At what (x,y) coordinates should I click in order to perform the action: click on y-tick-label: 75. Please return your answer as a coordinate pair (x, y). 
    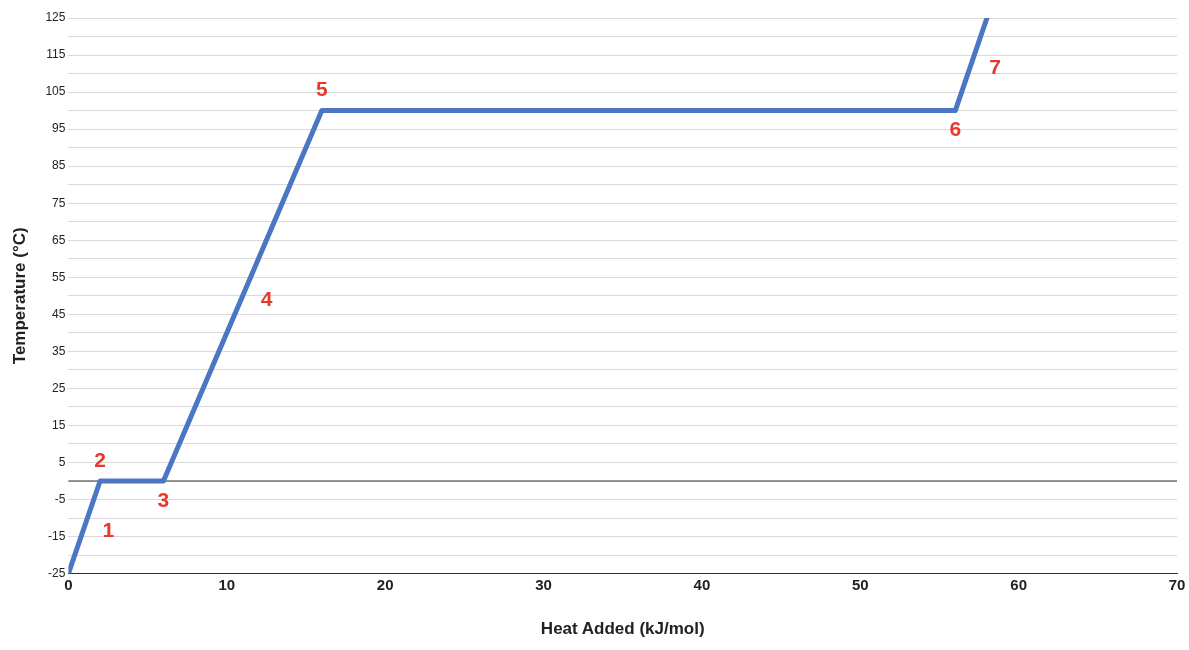
    Looking at the image, I should click on (59, 202).